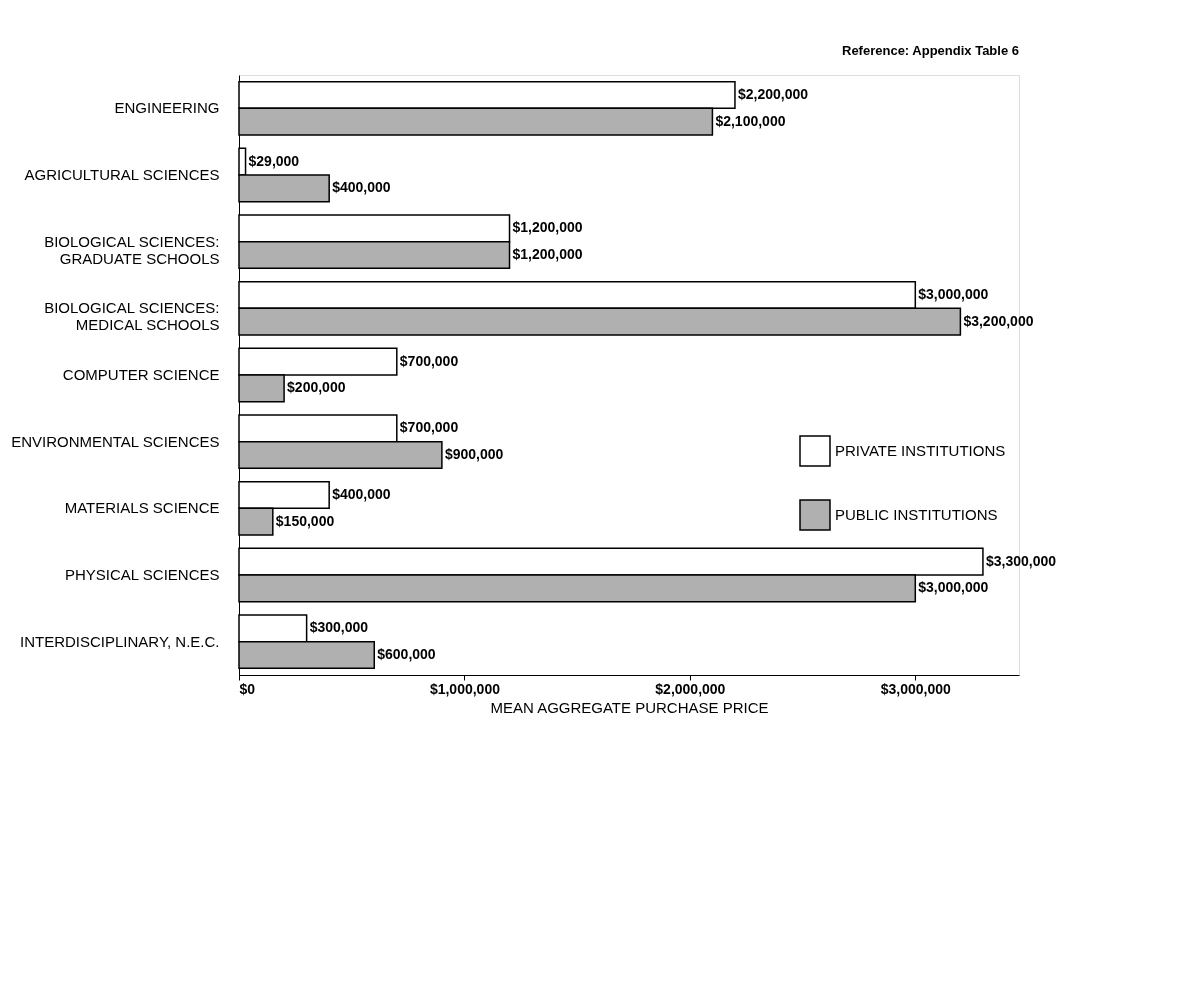 This screenshot has height=998, width=1190. I want to click on y-tick-label: ENGINEERING, so click(167, 108).